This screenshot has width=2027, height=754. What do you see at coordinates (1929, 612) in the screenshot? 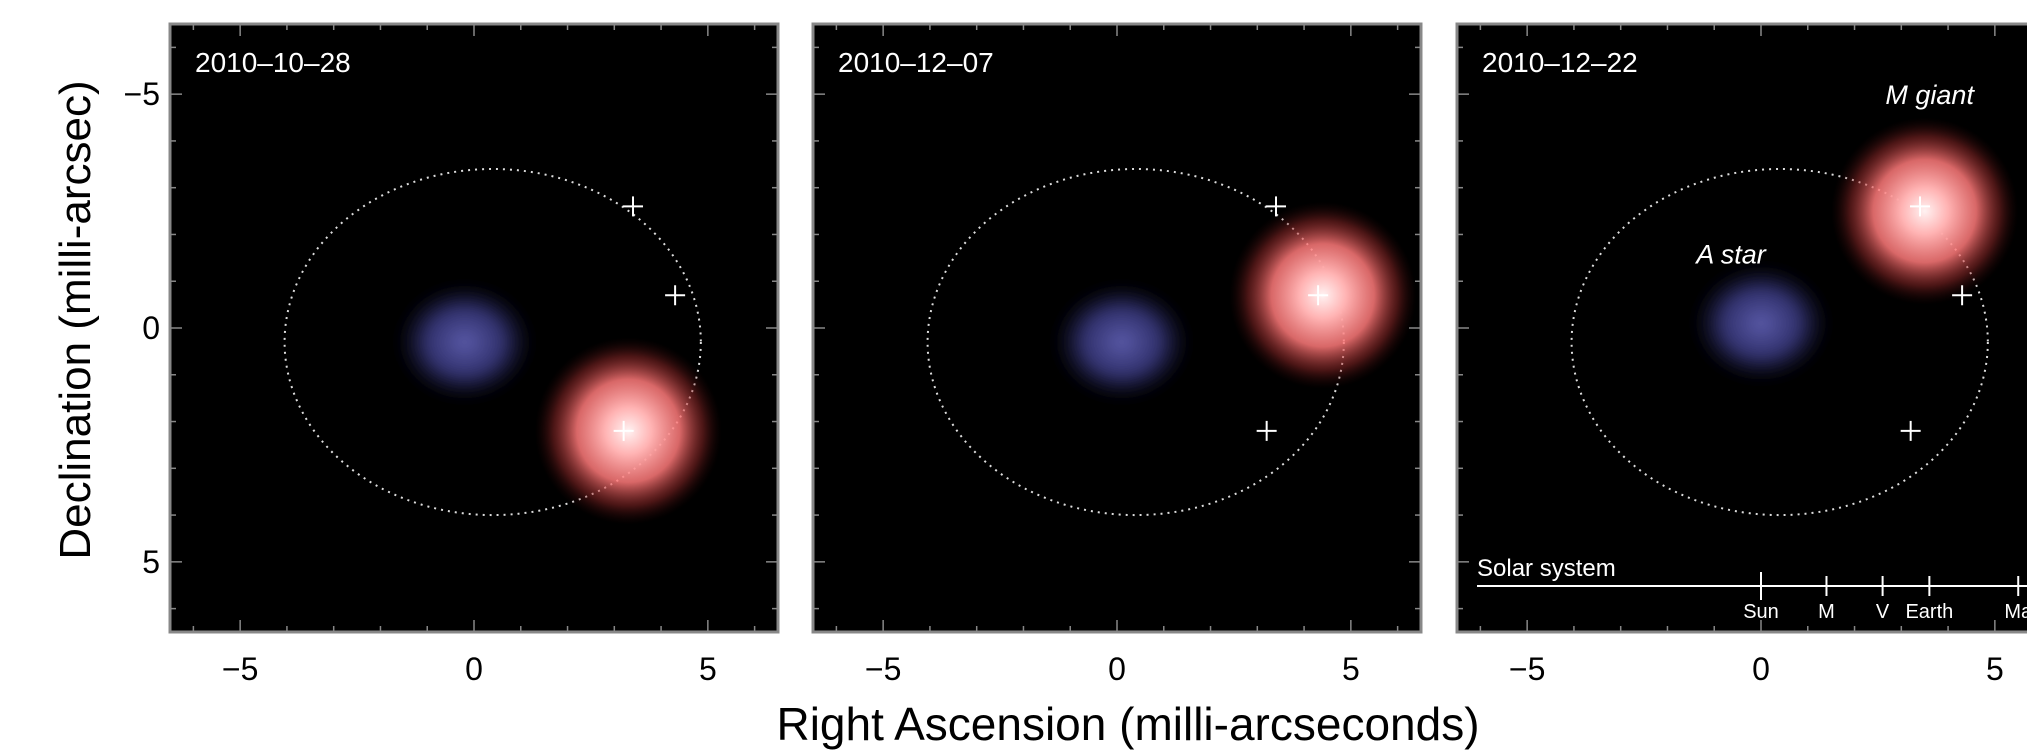
I see `solar-body-label: Earth` at bounding box center [1929, 612].